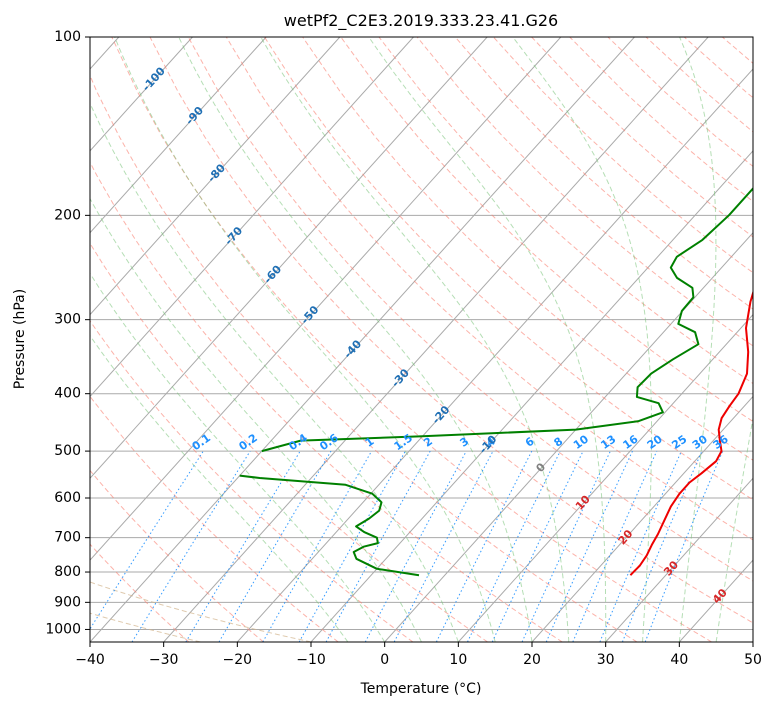 The width and height of the screenshot is (775, 708). I want to click on y-tick-label: 800, so click(67, 572).